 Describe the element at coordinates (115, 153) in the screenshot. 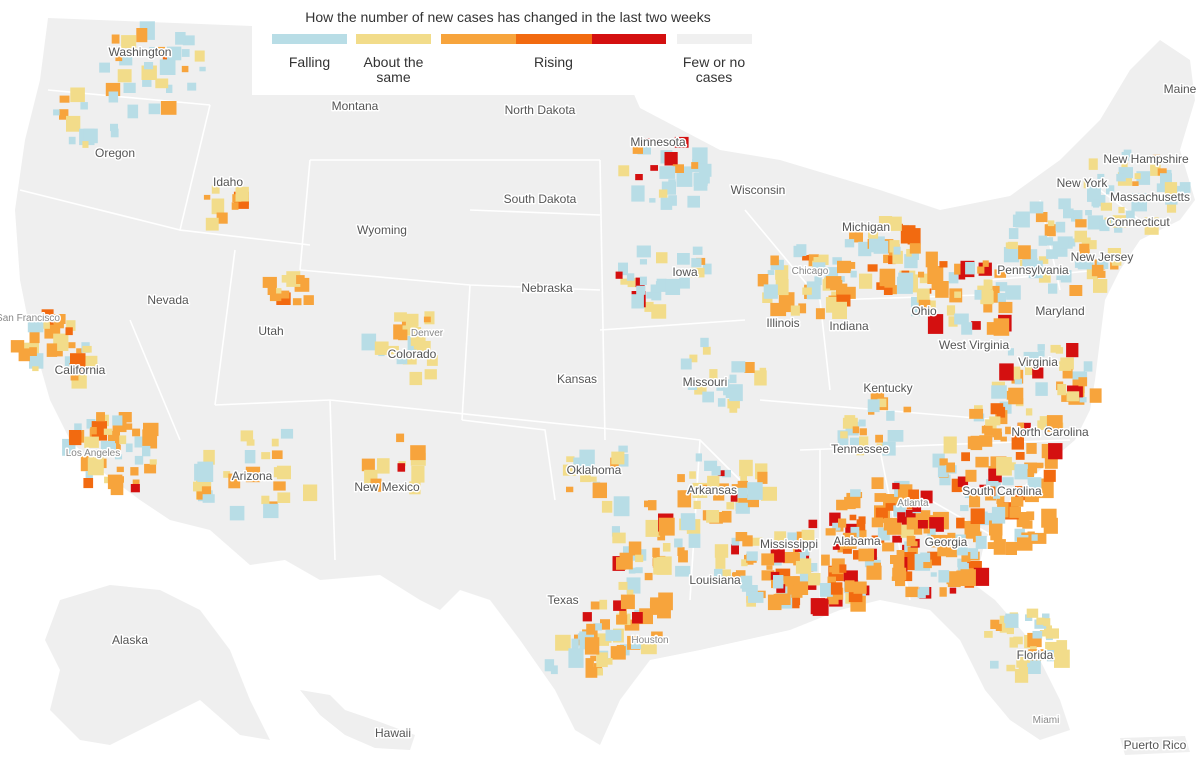

I see `state-label: Oregon` at that location.